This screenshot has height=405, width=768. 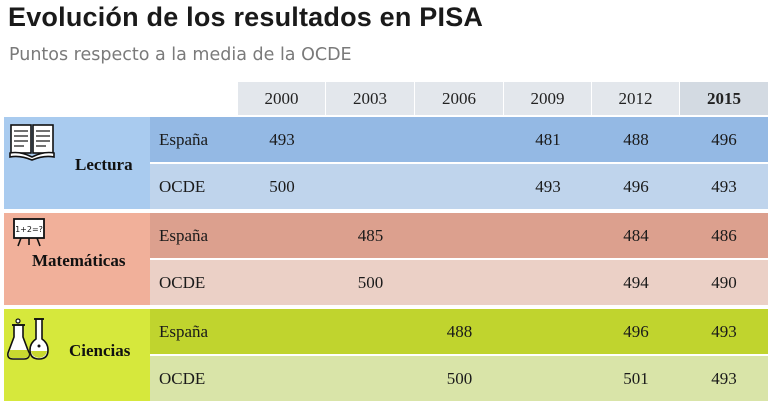 I want to click on chart-subtitle: Puntos respecto a la media de la OCDE, so click(x=180, y=55).